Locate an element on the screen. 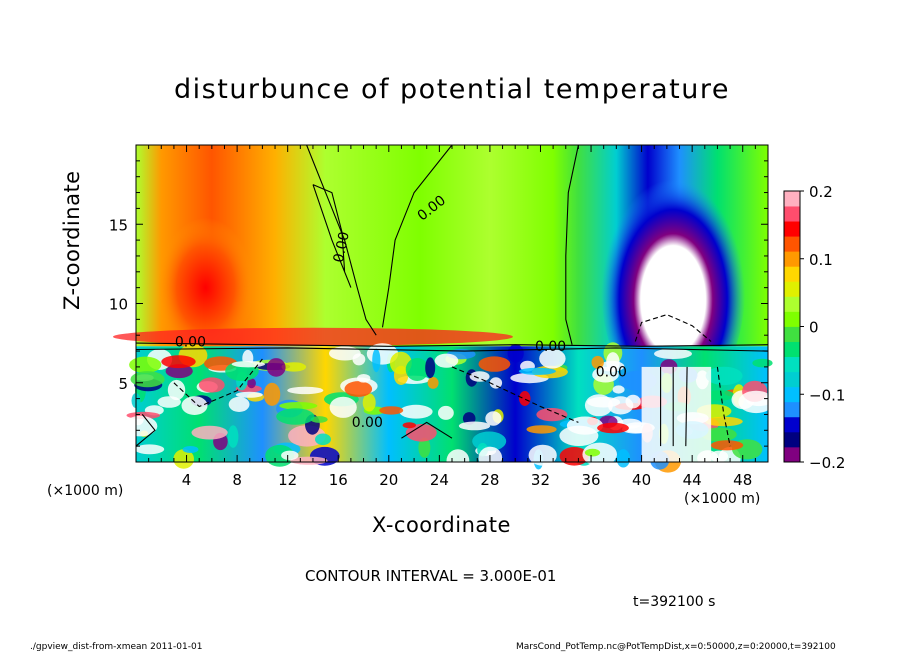  x-unit-label-left: (×1000 m) is located at coordinates (85, 491).